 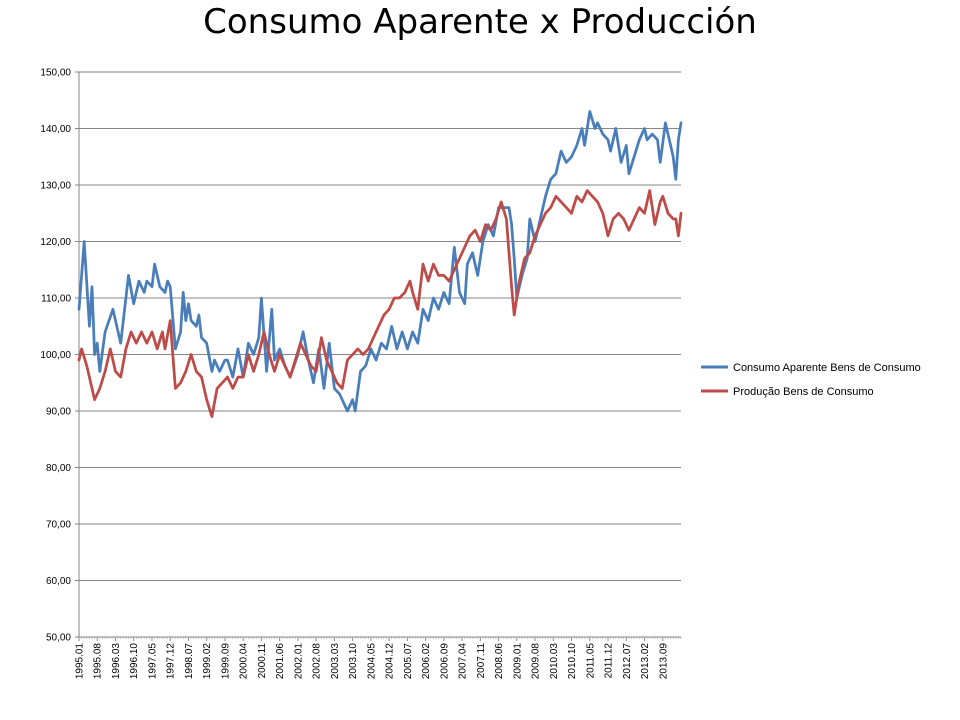 I want to click on y-tick-label: 80,00, so click(x=58, y=468).